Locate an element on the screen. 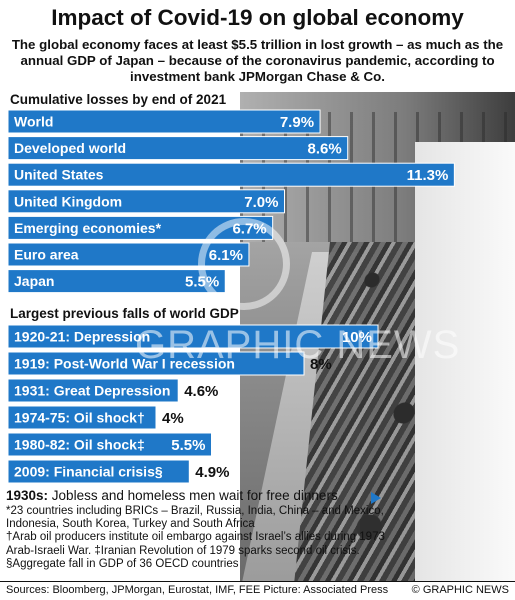 This screenshot has height=600, width=515. bar-value-label: 8% is located at coordinates (321, 364).